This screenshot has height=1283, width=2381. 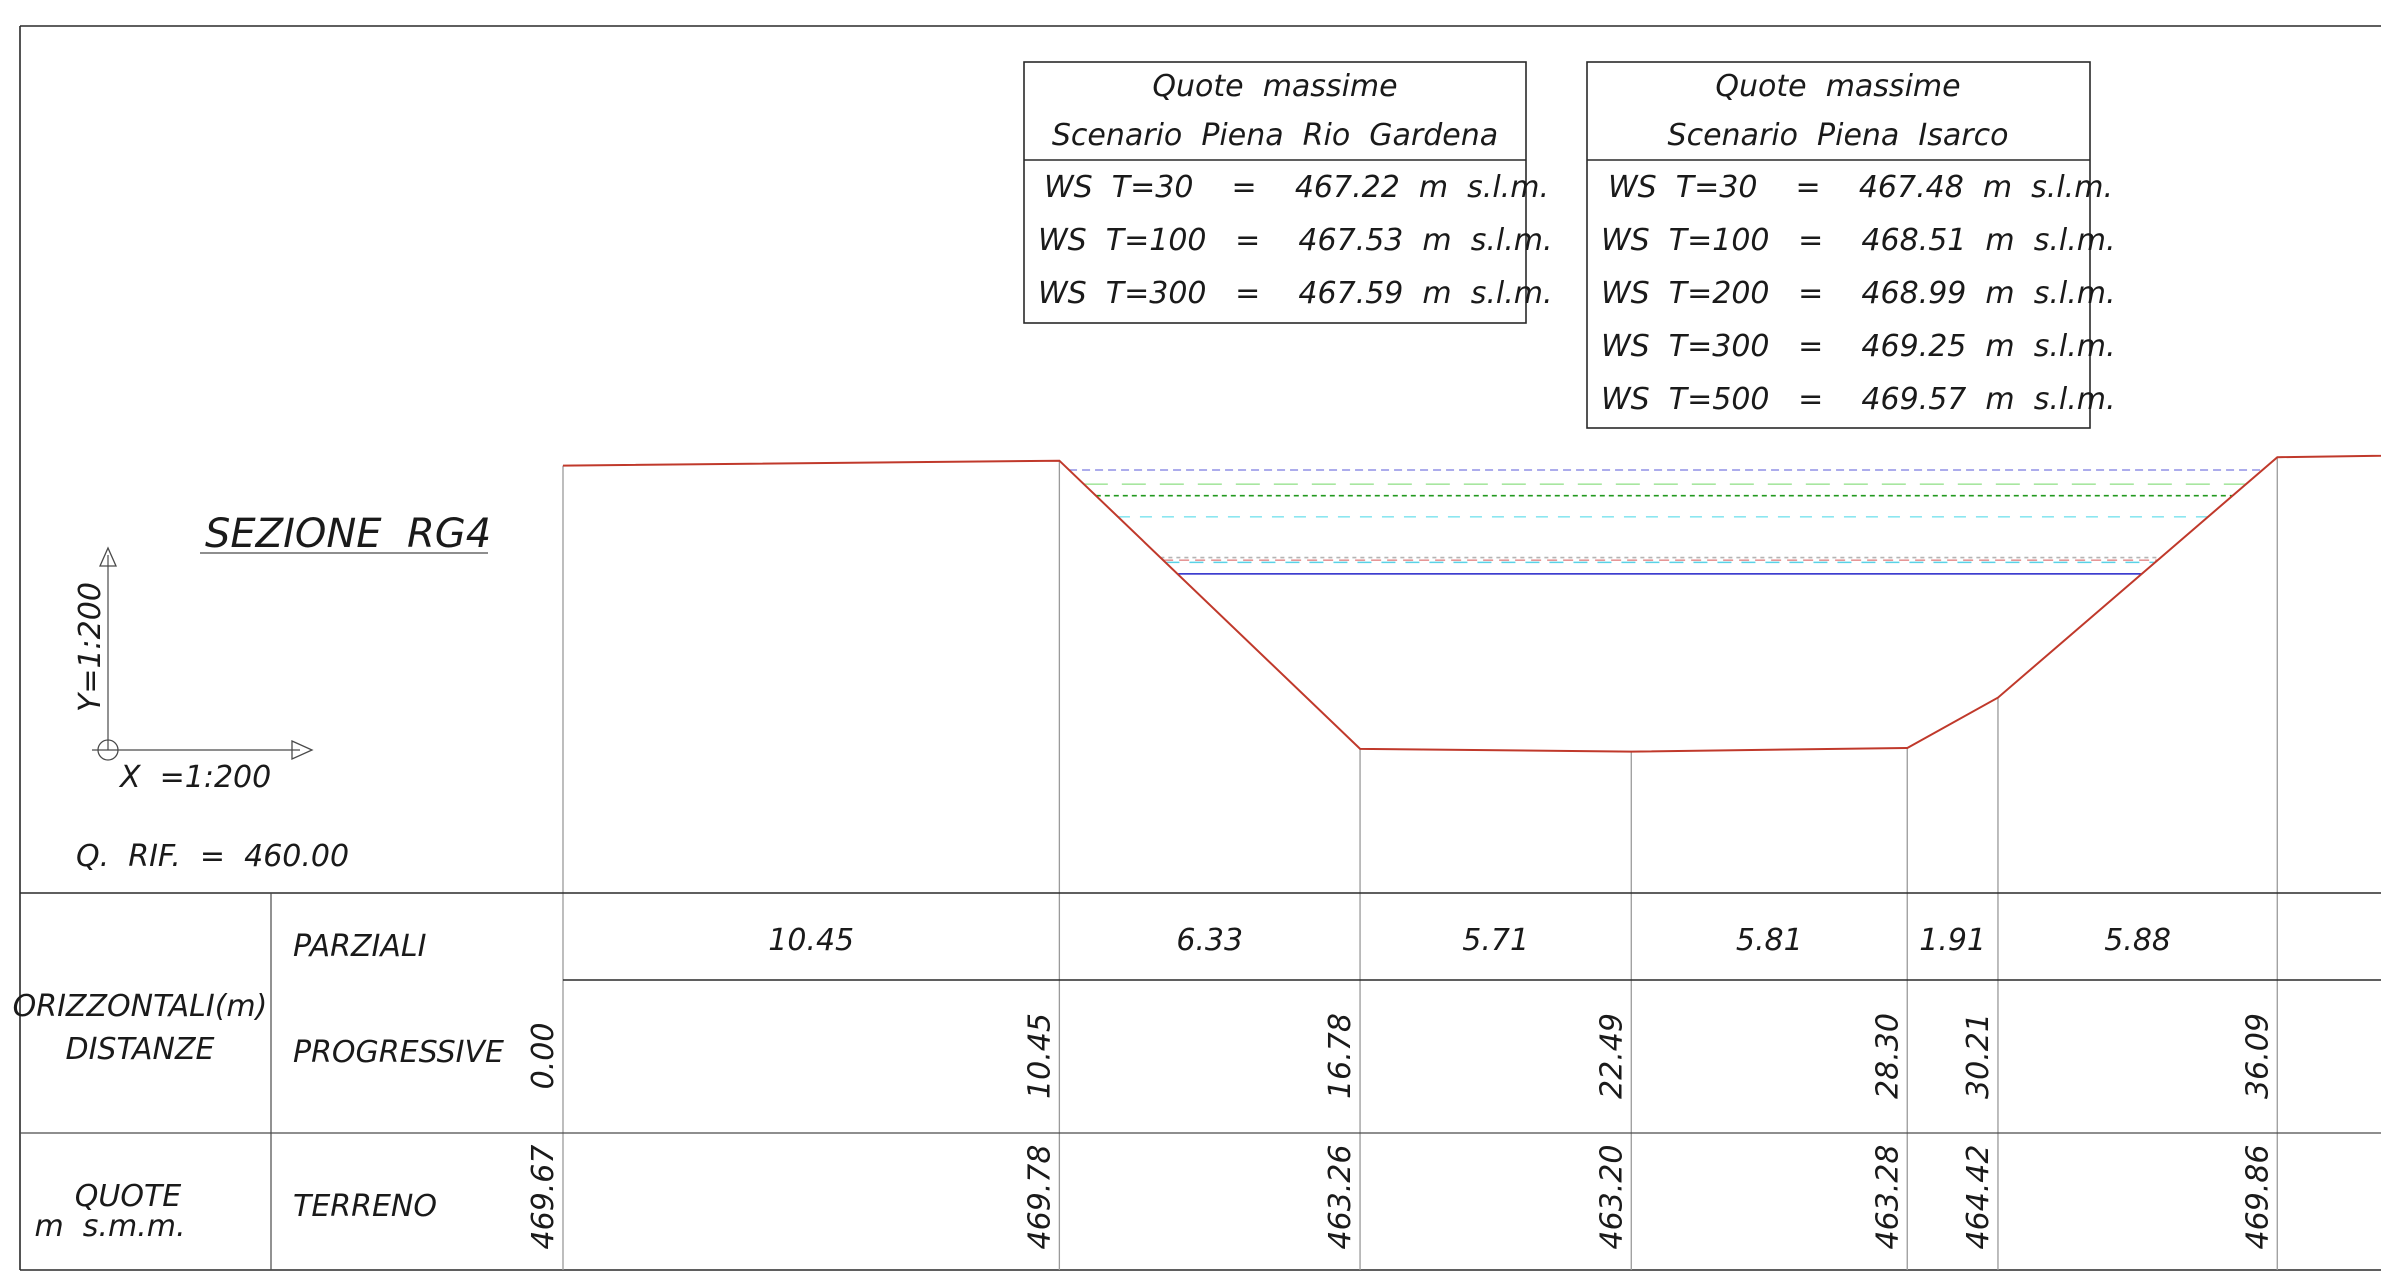 What do you see at coordinates (90, 647) in the screenshot?
I see `scale-y-label: Y=1:200` at bounding box center [90, 647].